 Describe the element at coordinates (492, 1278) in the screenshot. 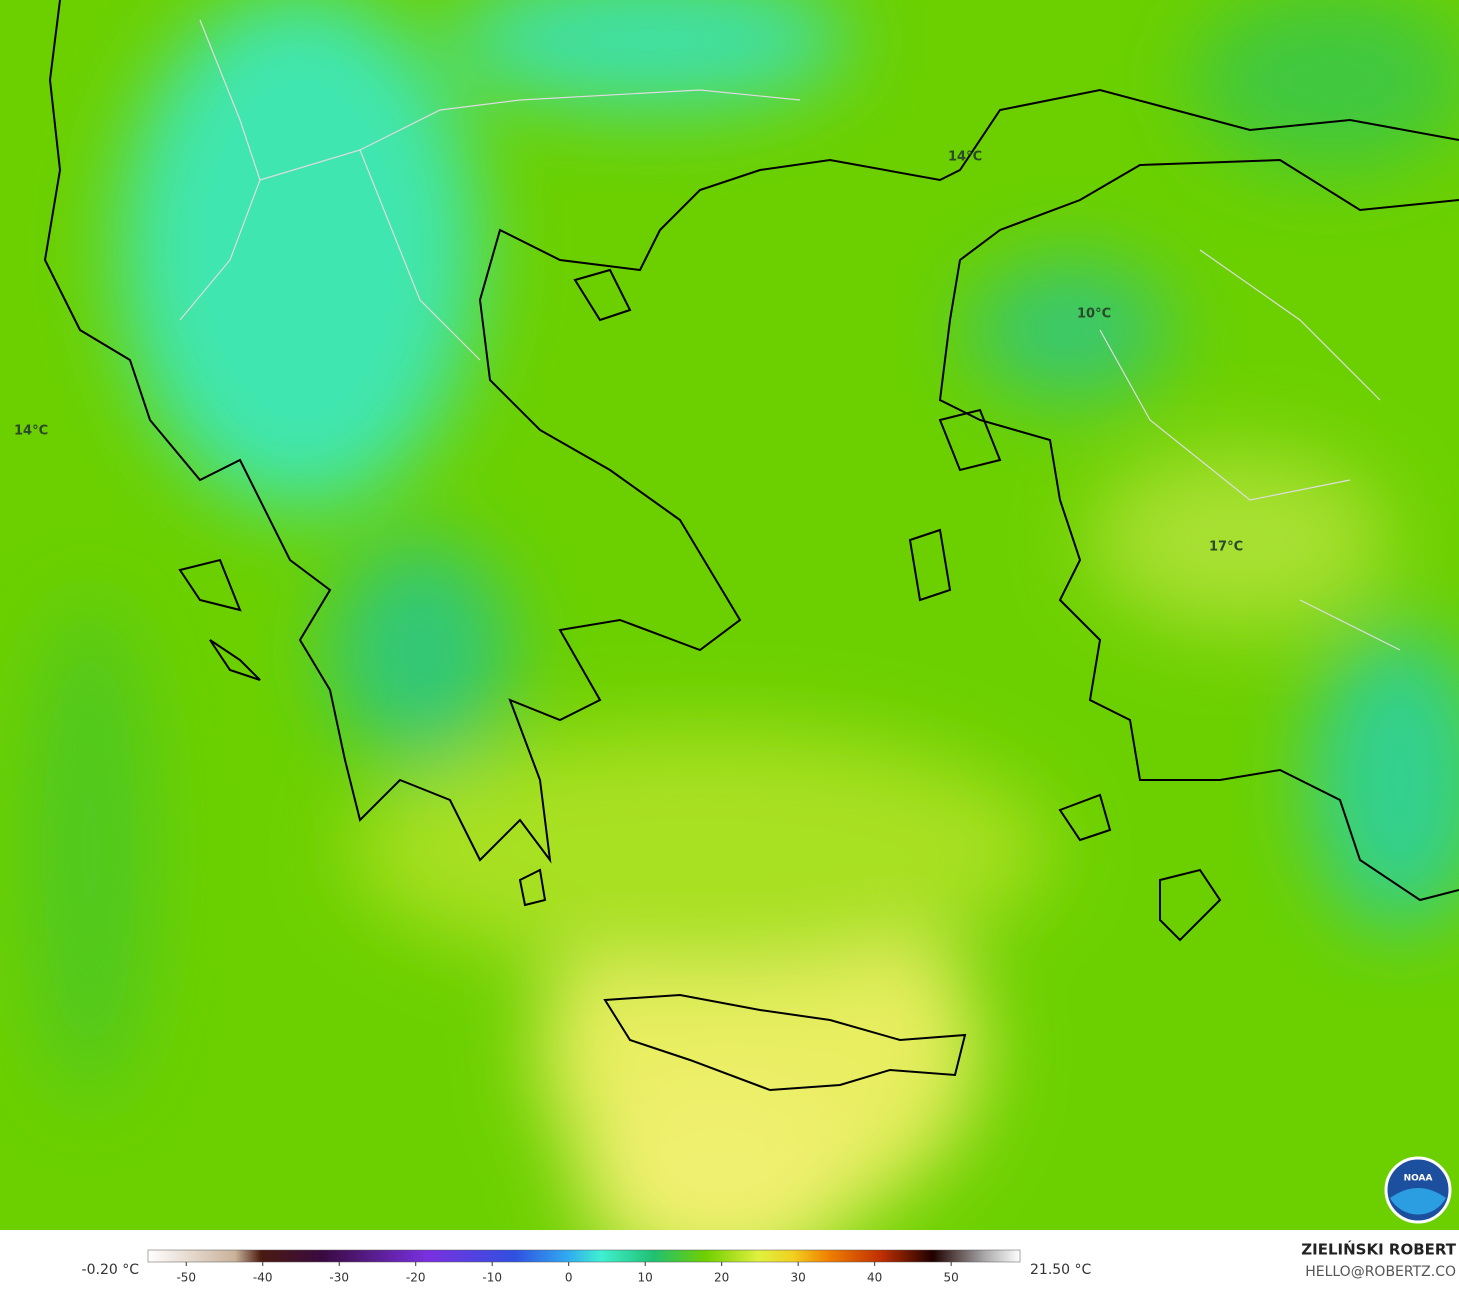

I see `colorbar-tick-label: -10` at that location.